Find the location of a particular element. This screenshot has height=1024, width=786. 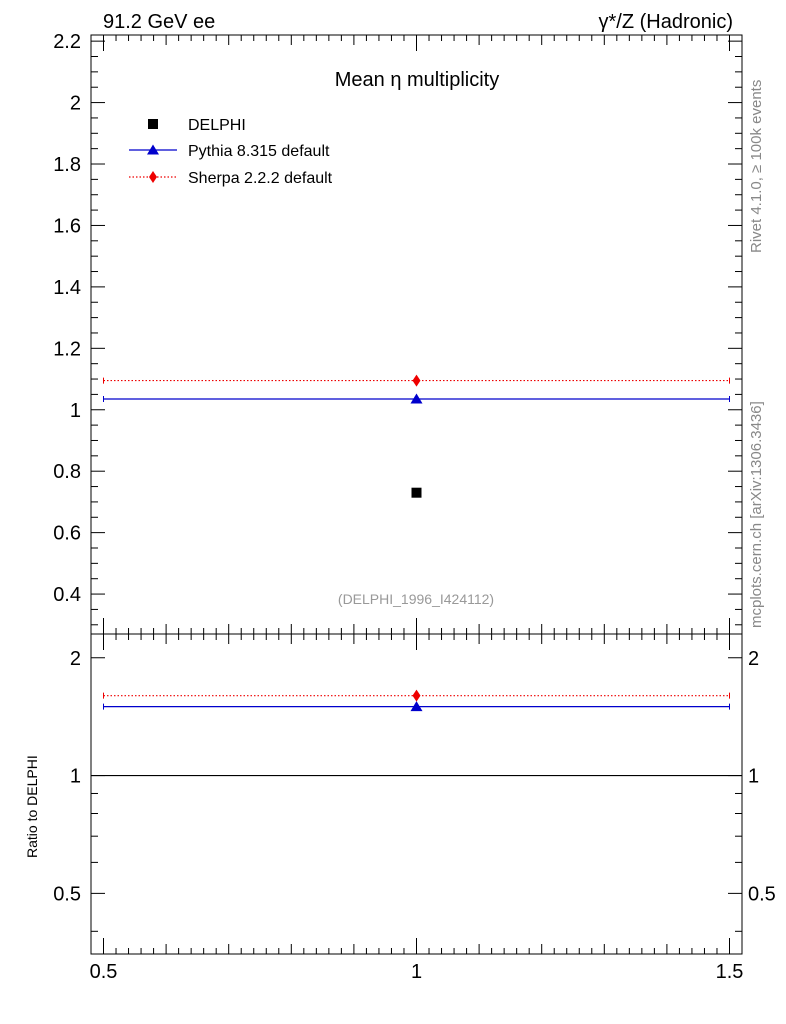

main-y-tick-label: 0.8 is located at coordinates (67, 472).